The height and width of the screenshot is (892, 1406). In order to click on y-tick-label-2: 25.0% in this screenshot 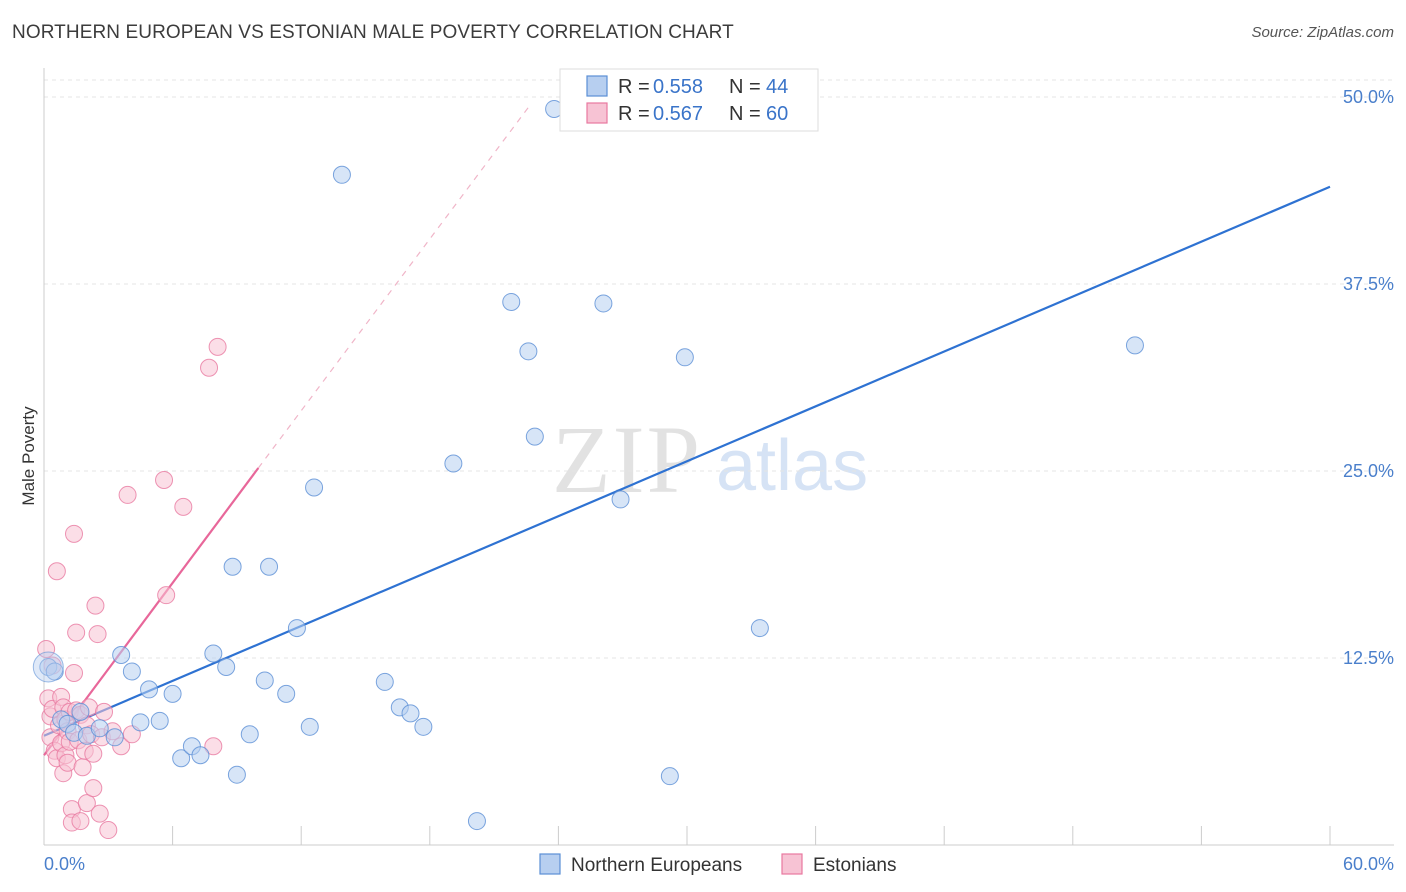, I will do `click(1368, 471)`.